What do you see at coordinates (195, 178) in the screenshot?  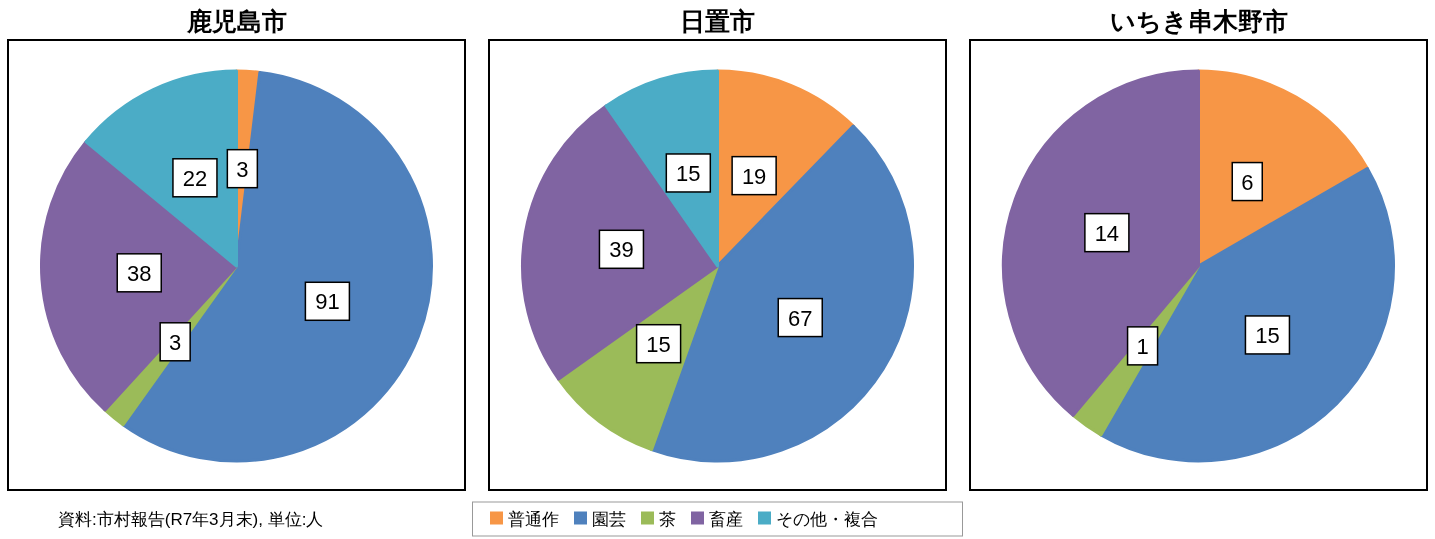 I see `data-label: 22` at bounding box center [195, 178].